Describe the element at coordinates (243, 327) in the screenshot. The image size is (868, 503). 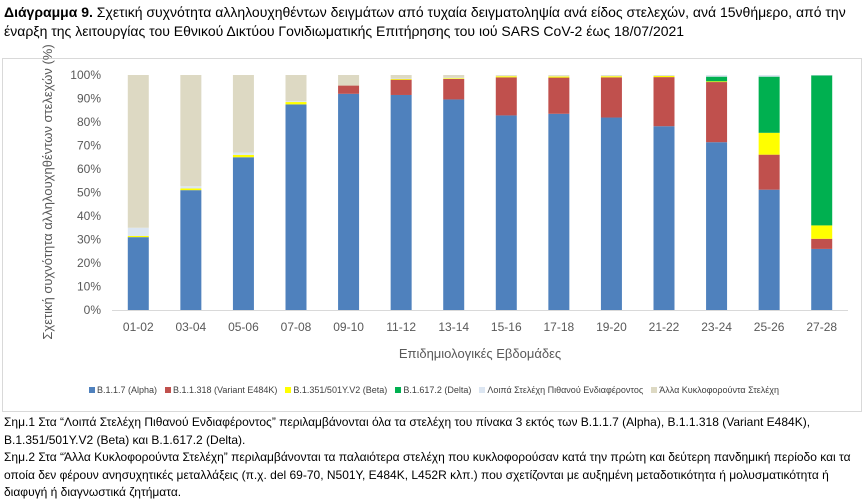
I see `x-tick-label: 05-06` at that location.